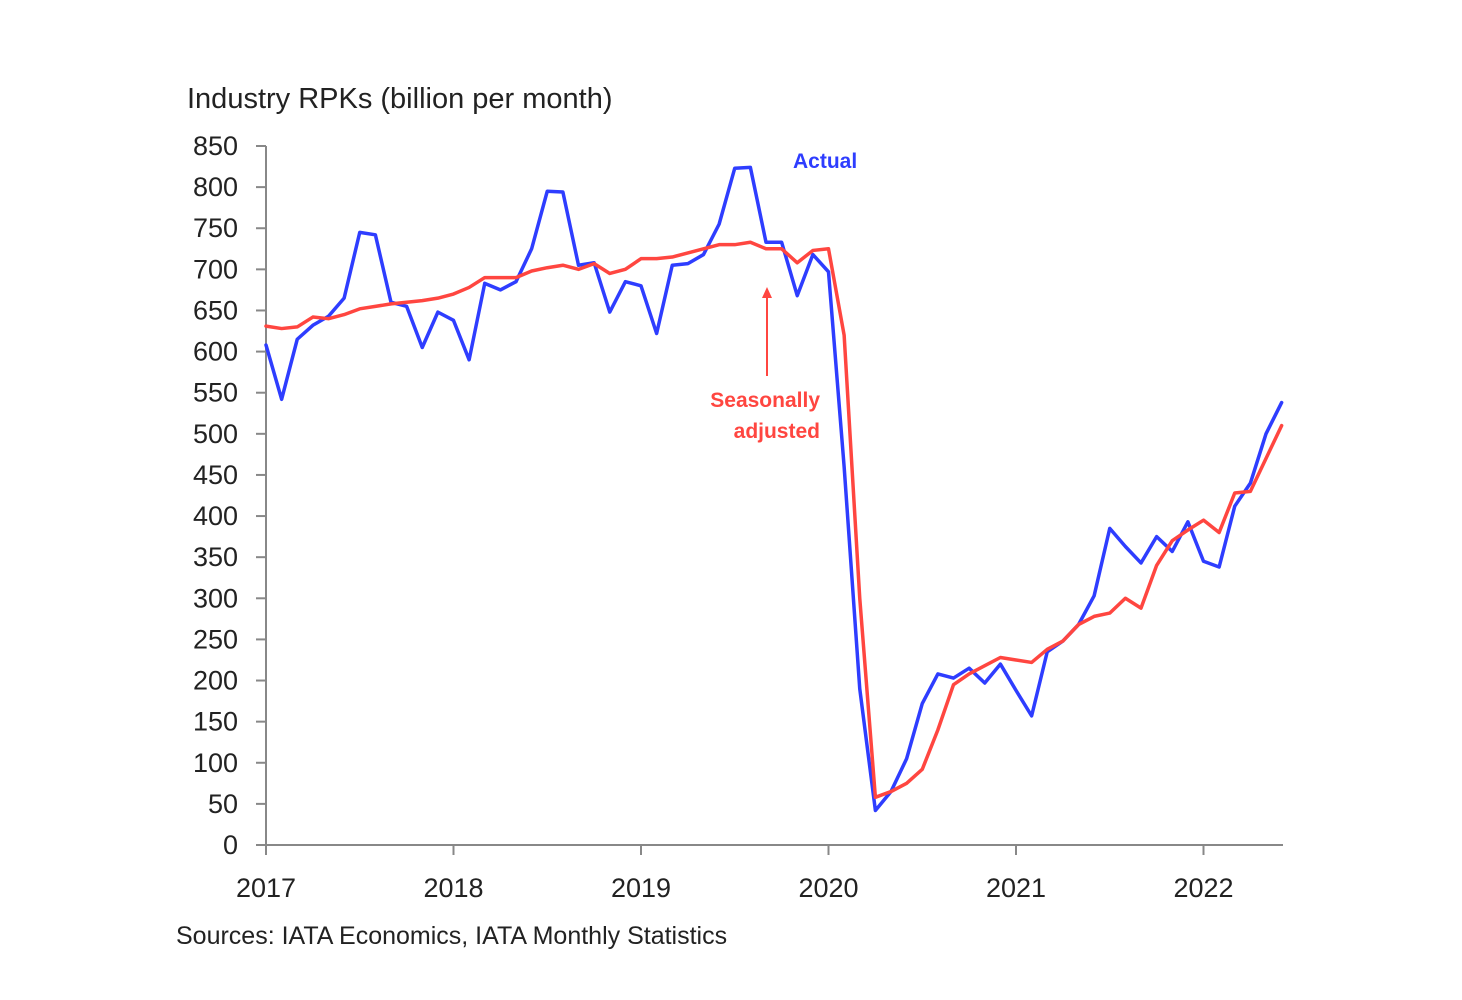 The image size is (1462, 1000). What do you see at coordinates (215, 722) in the screenshot?
I see `y-tick-label: 150` at bounding box center [215, 722].